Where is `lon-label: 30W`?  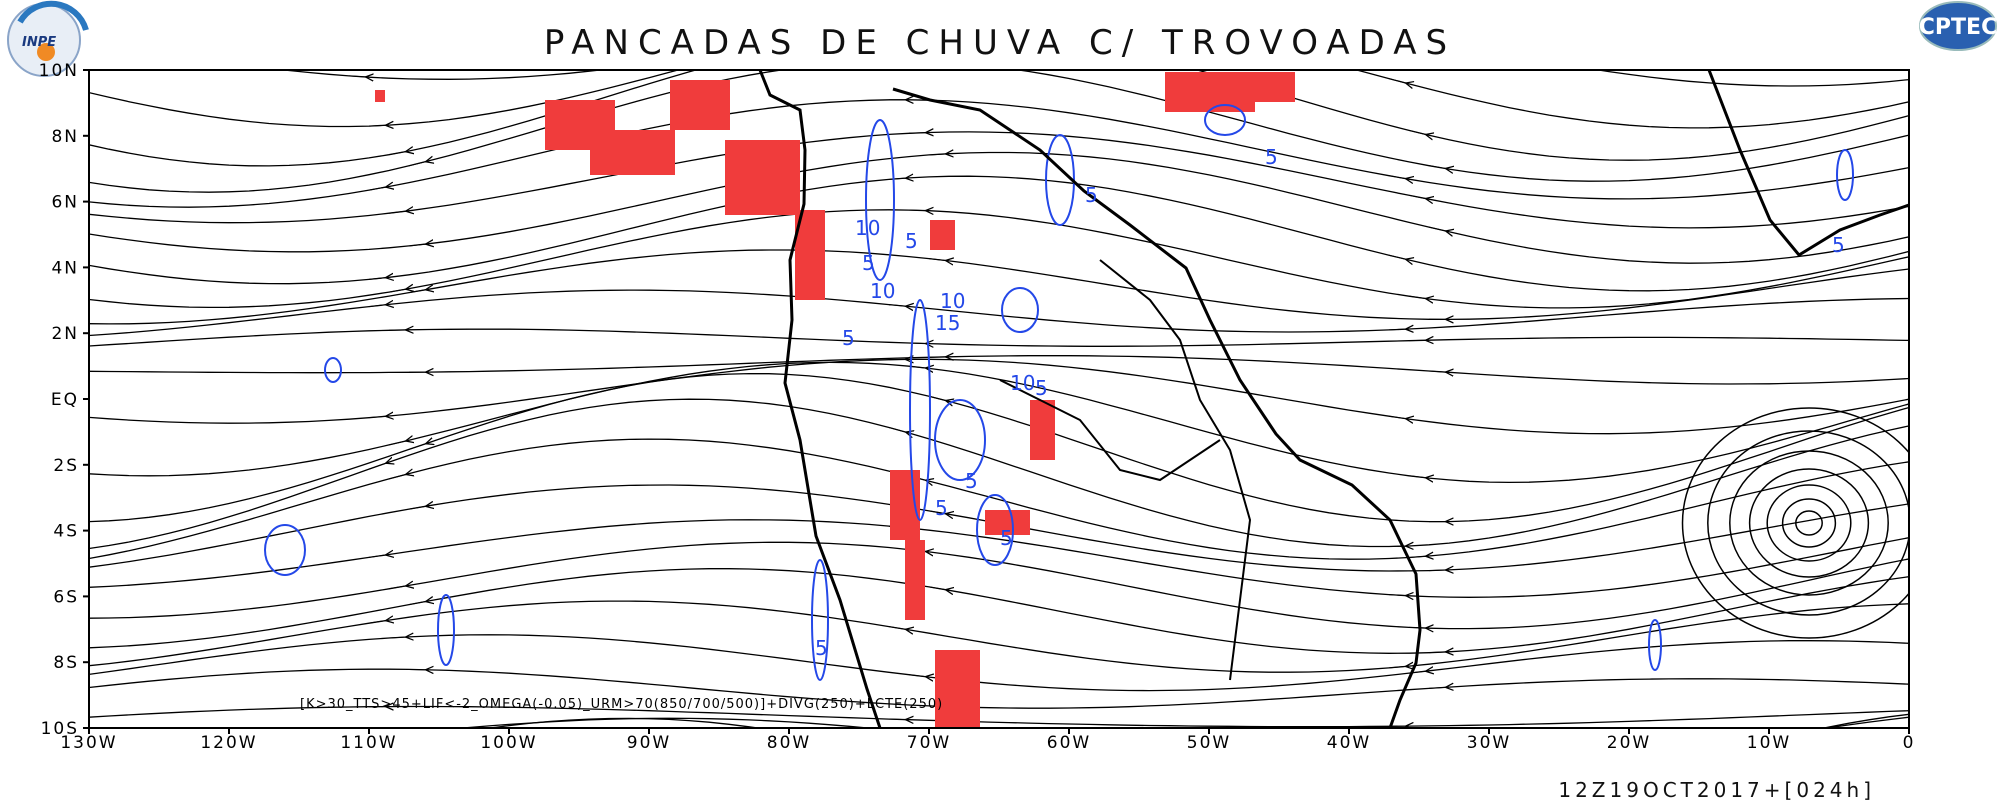
lon-label: 30W is located at coordinates (1489, 743).